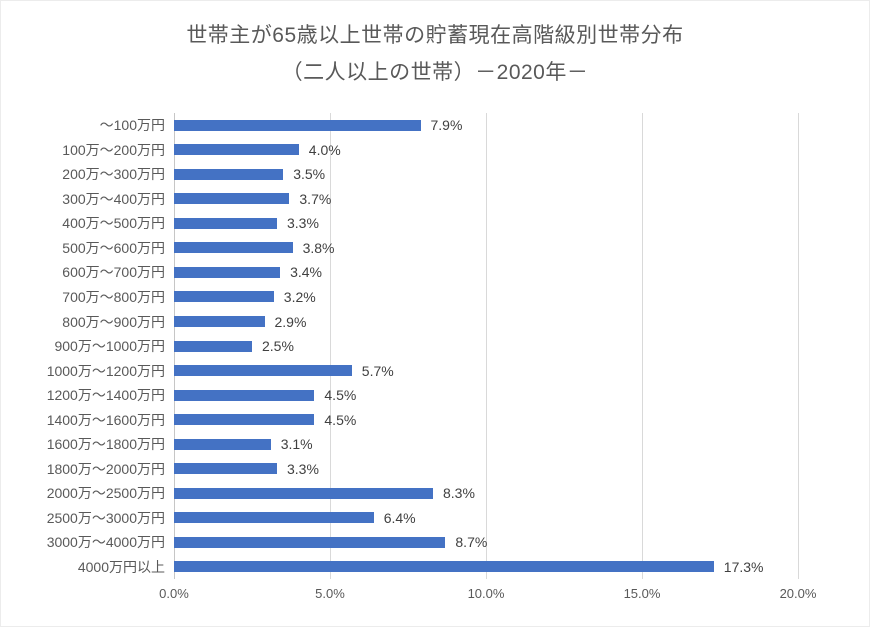 The width and height of the screenshot is (870, 627). I want to click on chart-title-line1: 世帯主が65歳以上世帯の貯蓄現在高階級別世帯分布, so click(435, 35).